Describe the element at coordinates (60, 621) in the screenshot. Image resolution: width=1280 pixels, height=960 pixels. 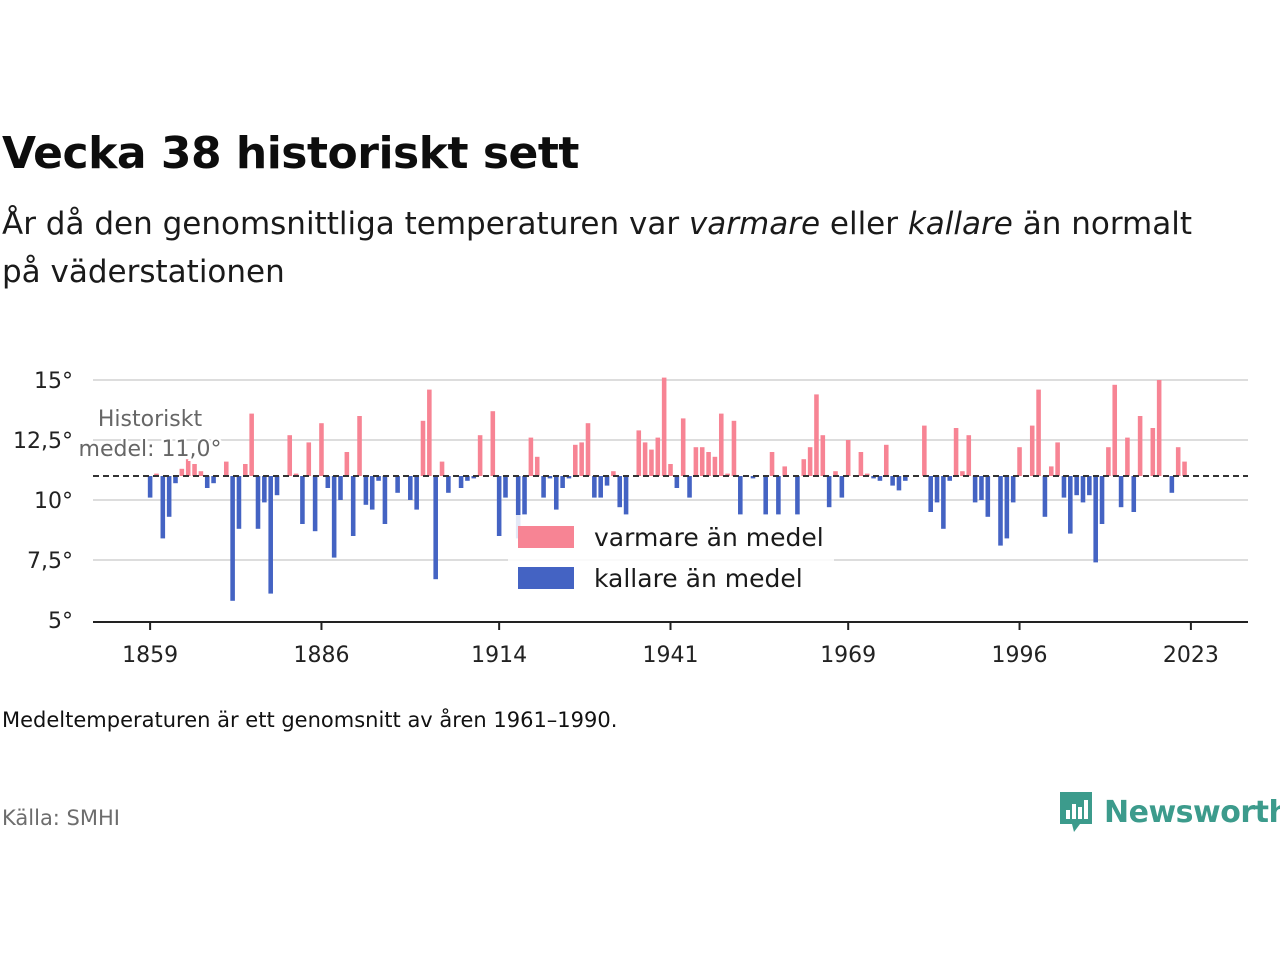
I see `y-tick-label: 5°` at that location.